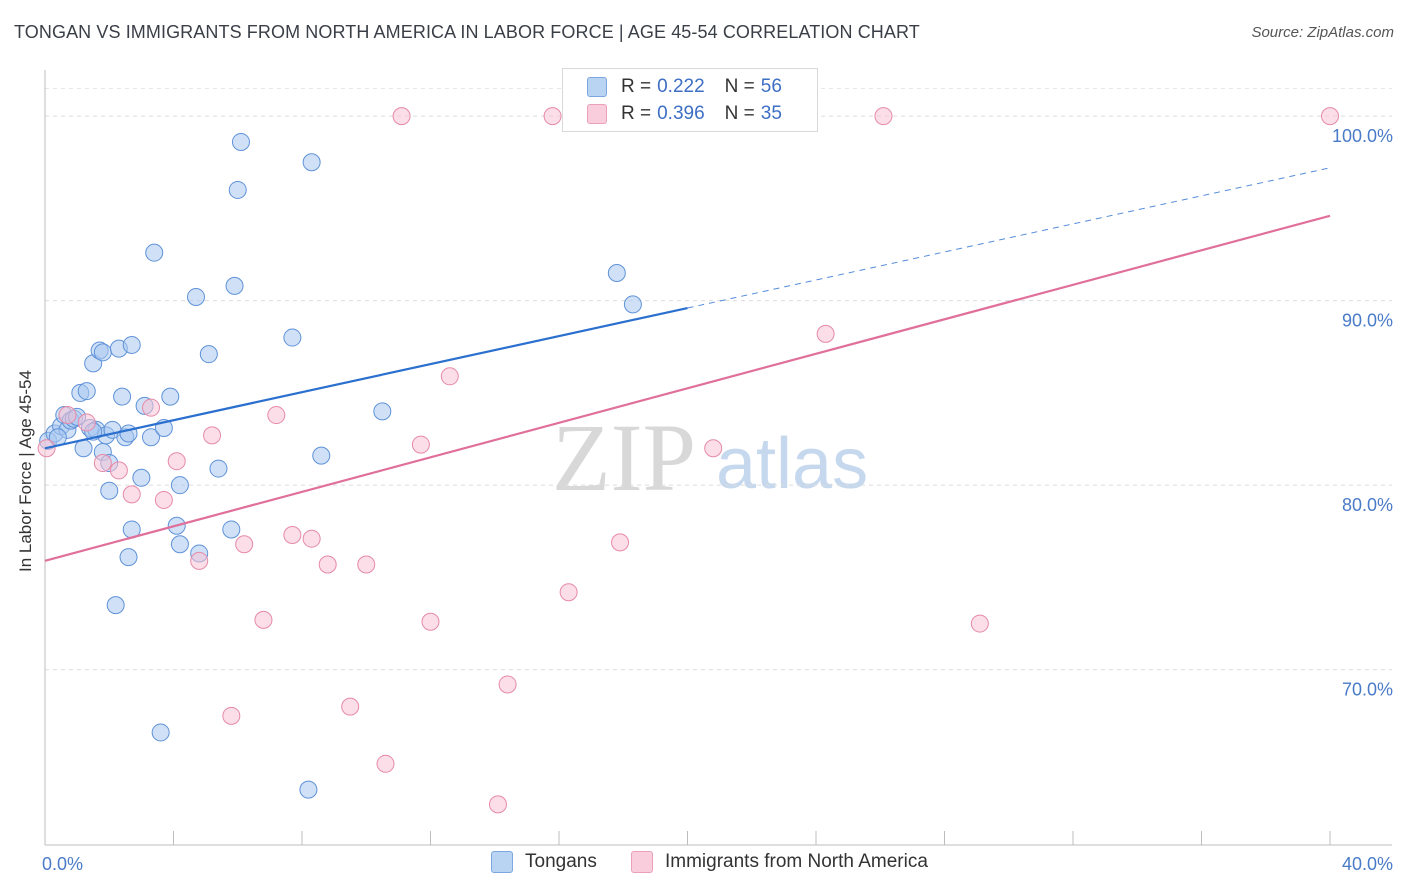 The image size is (1406, 892). Describe the element at coordinates (690, 100) in the screenshot. I see `stats-legend: R = 0.222 N = 56 R = 0.396 N = 35` at that location.